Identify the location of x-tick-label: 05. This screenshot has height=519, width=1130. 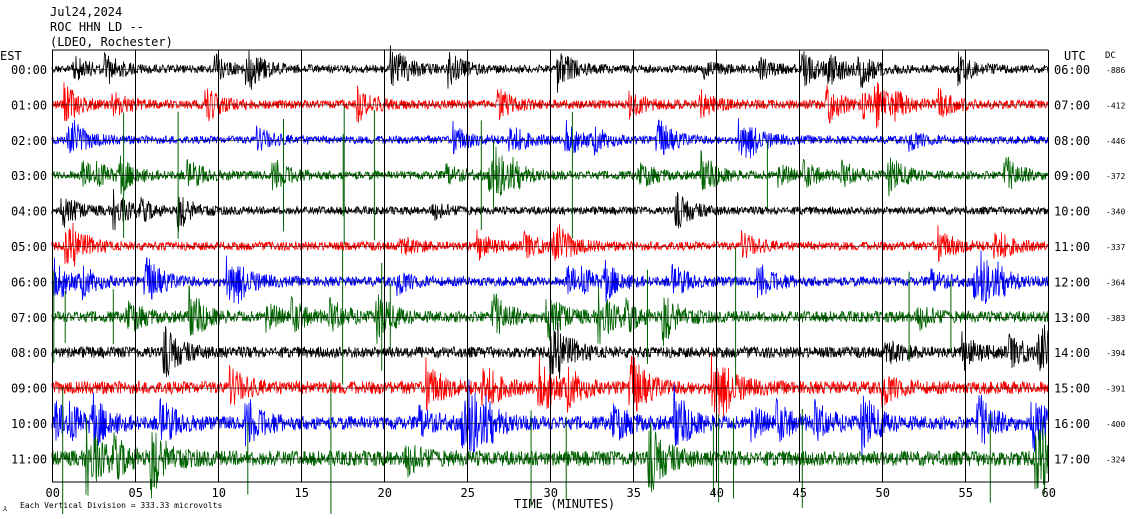
(136, 493).